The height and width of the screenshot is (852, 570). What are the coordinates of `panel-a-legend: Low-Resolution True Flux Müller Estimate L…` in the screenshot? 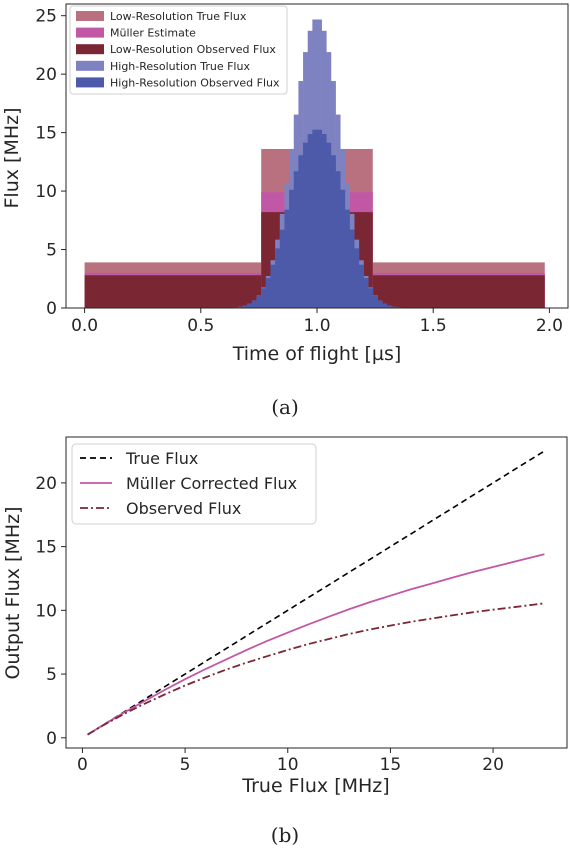 It's located at (178, 50).